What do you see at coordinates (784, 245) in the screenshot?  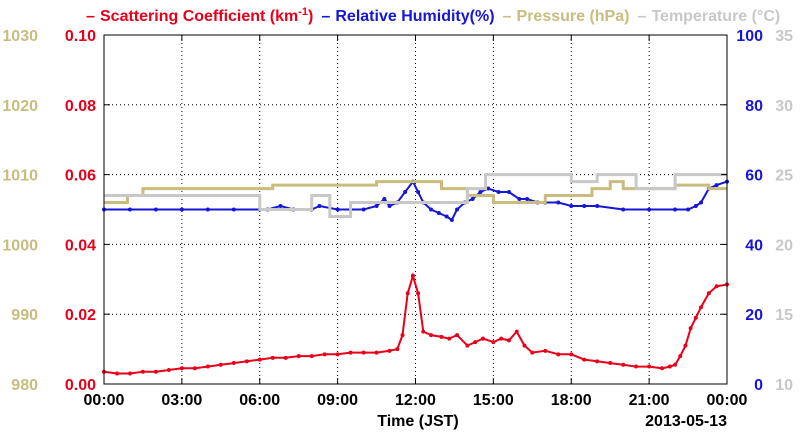 I see `temperature-tick-label: 20` at bounding box center [784, 245].